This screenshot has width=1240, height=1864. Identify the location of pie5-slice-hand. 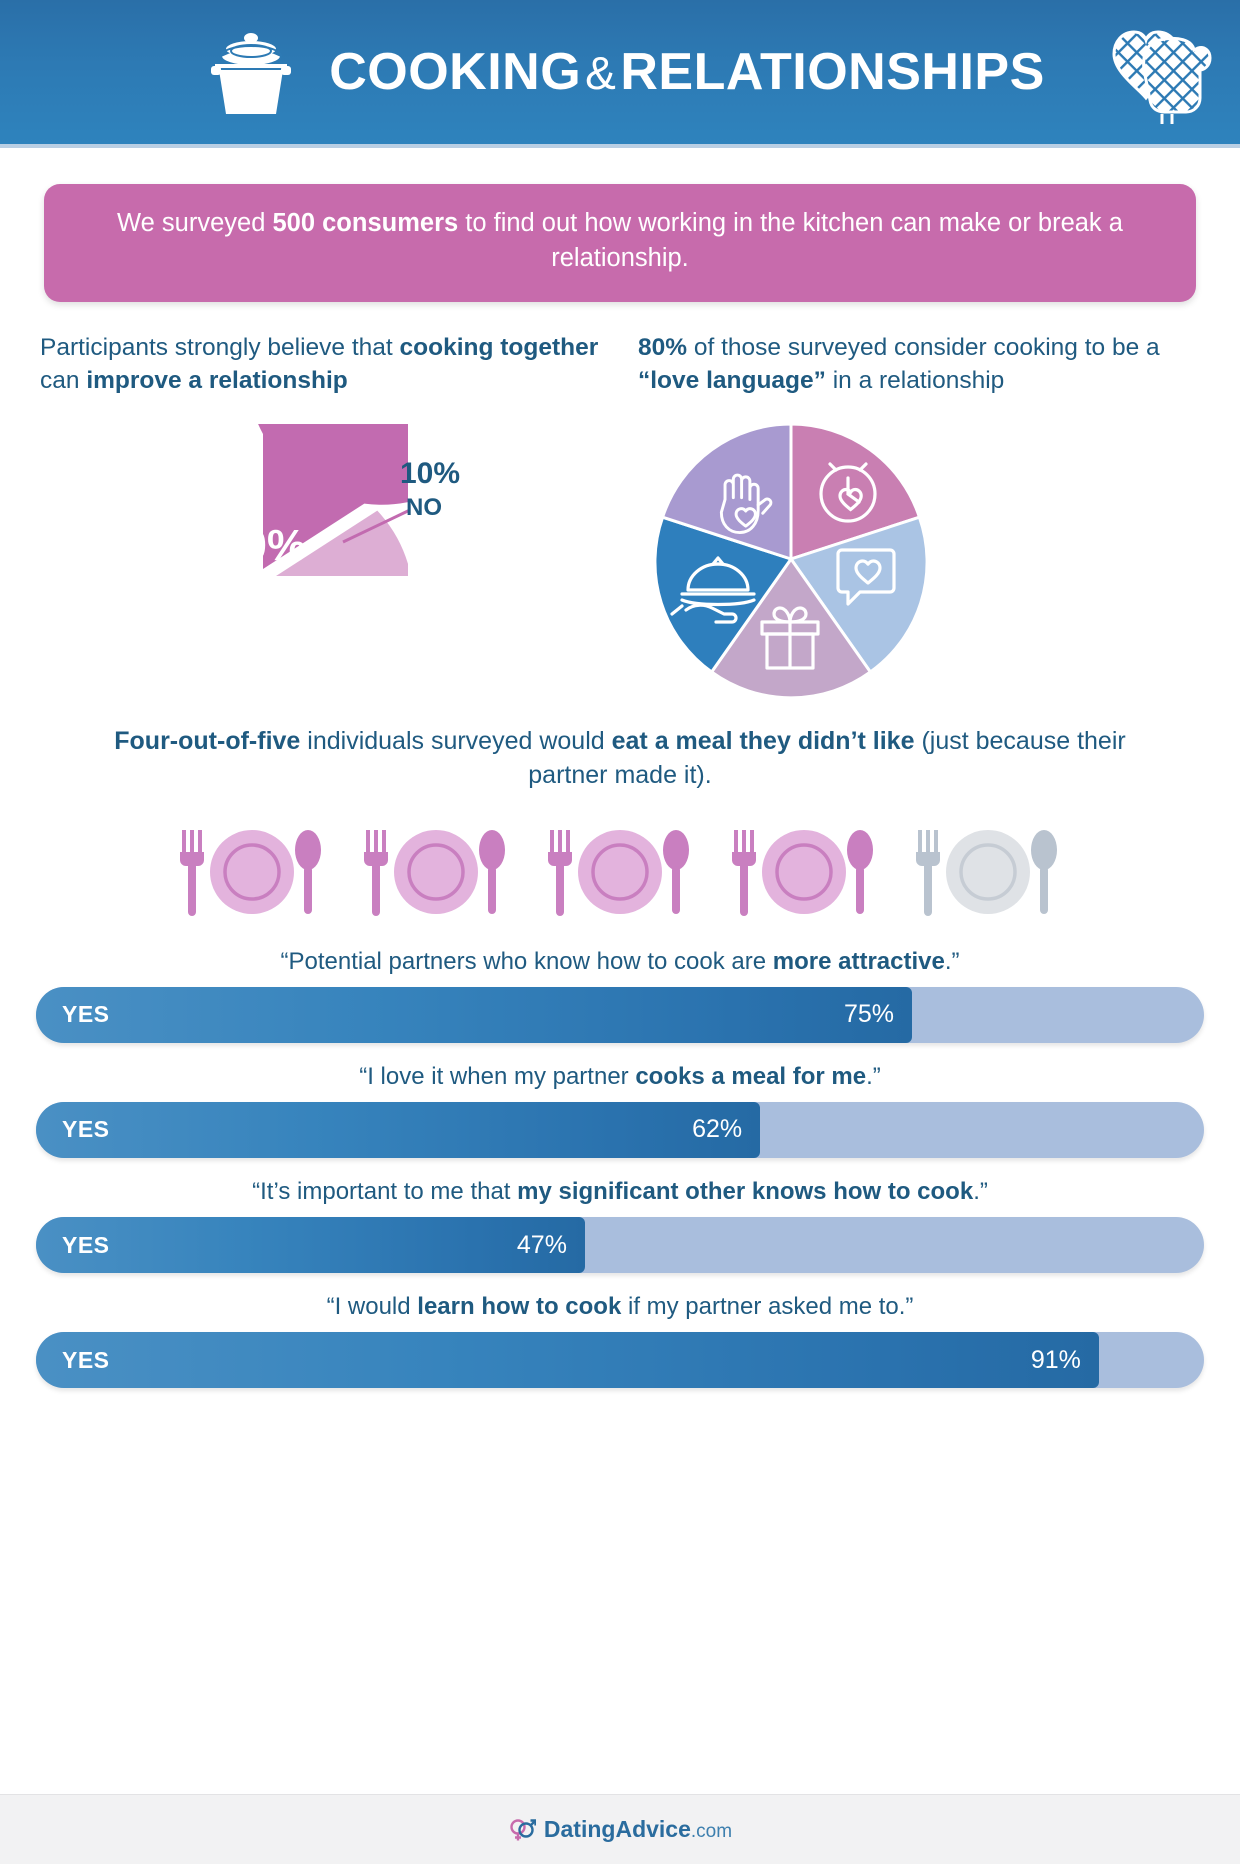
(726, 491).